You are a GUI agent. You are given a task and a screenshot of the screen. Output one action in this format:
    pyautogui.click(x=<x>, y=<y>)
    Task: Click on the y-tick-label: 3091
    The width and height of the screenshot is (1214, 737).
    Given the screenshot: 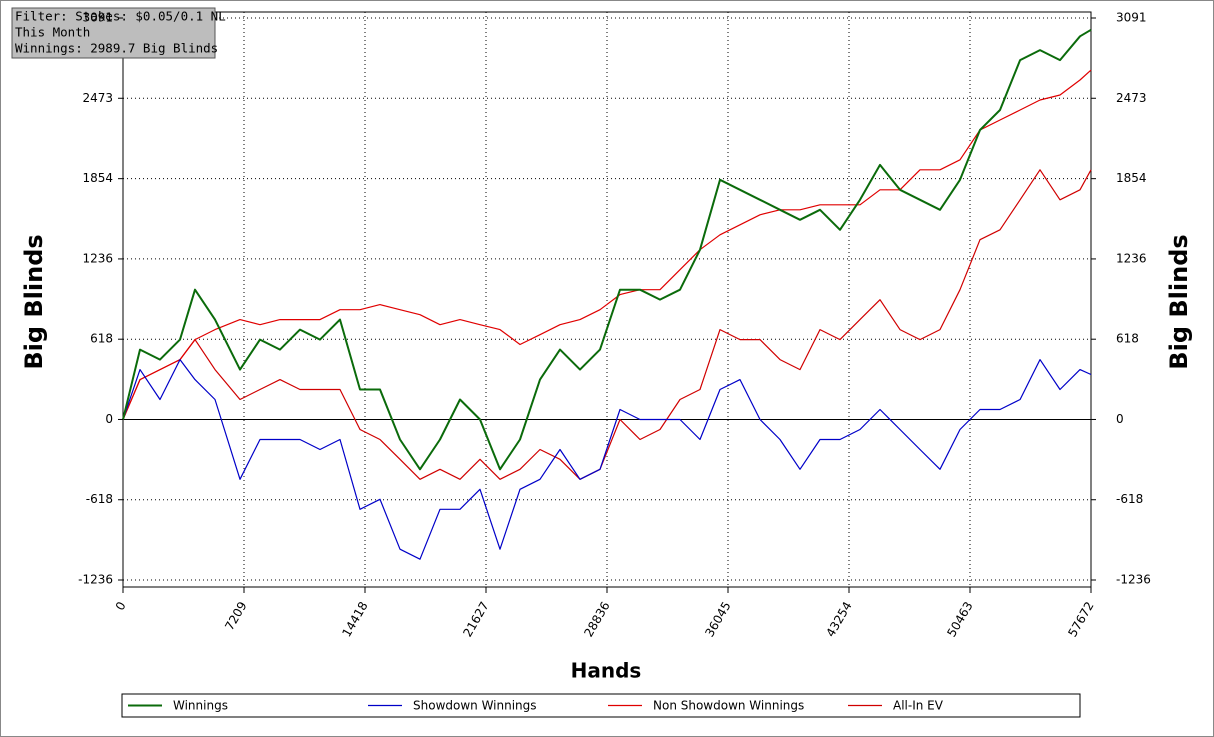 What is the action you would take?
    pyautogui.click(x=97, y=18)
    